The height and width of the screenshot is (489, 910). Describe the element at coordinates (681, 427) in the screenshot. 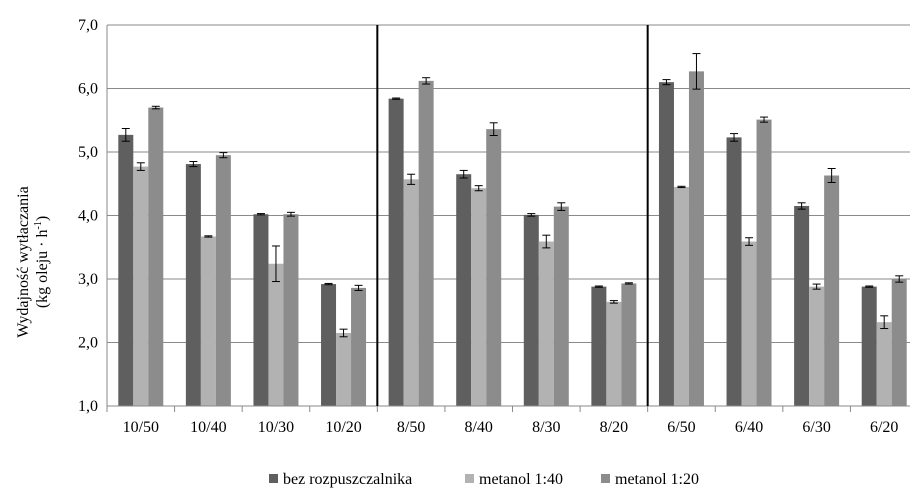

I see `x-tick-label: 6/50` at that location.